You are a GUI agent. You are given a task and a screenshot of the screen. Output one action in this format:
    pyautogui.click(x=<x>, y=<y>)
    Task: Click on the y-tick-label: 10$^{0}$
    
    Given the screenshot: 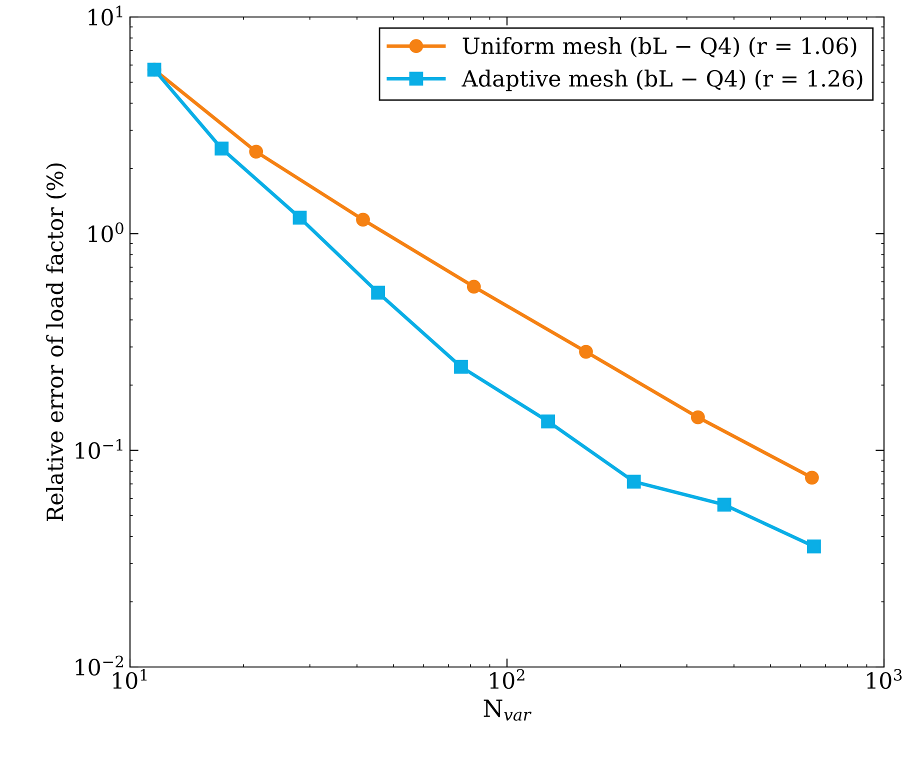 What is the action you would take?
    pyautogui.click(x=106, y=232)
    